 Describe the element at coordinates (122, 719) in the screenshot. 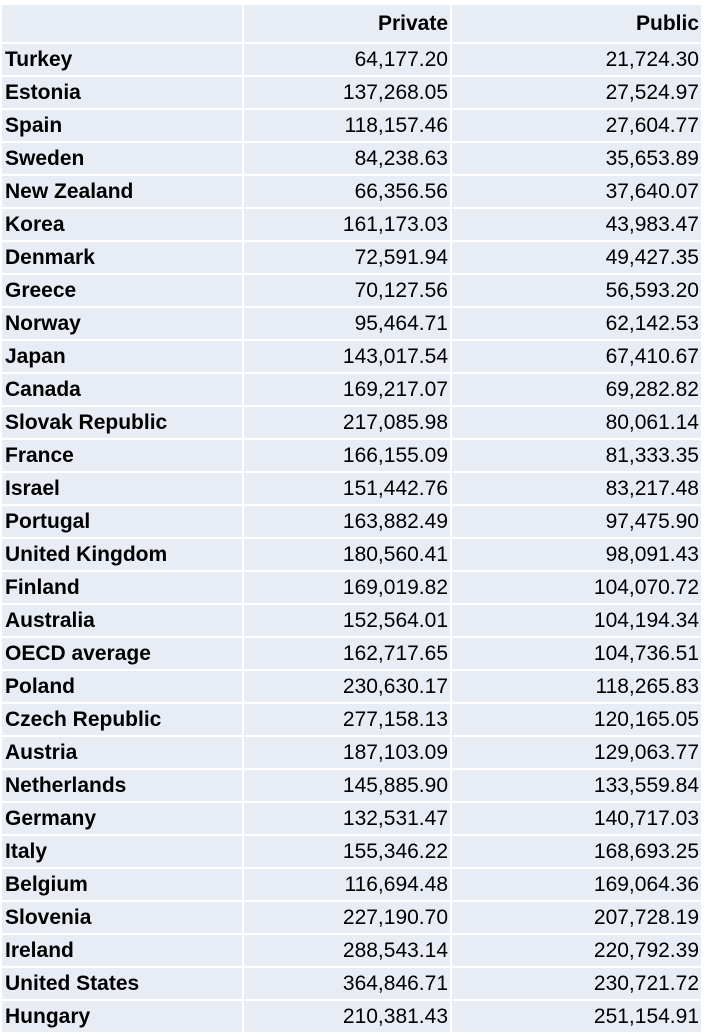

I see `country-cell: Czech Republic` at that location.